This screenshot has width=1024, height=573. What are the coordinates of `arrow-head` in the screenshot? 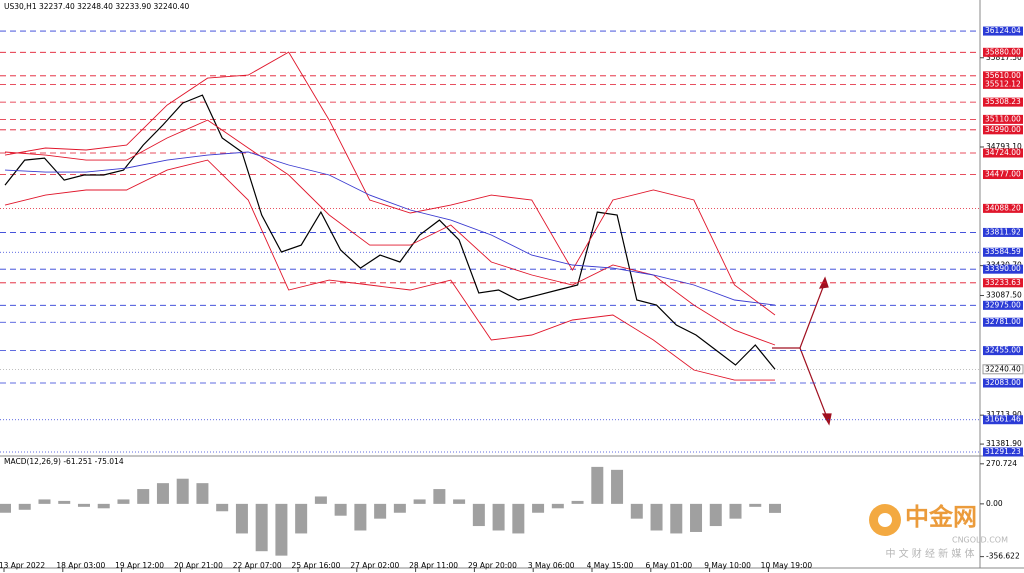 It's located at (826, 419).